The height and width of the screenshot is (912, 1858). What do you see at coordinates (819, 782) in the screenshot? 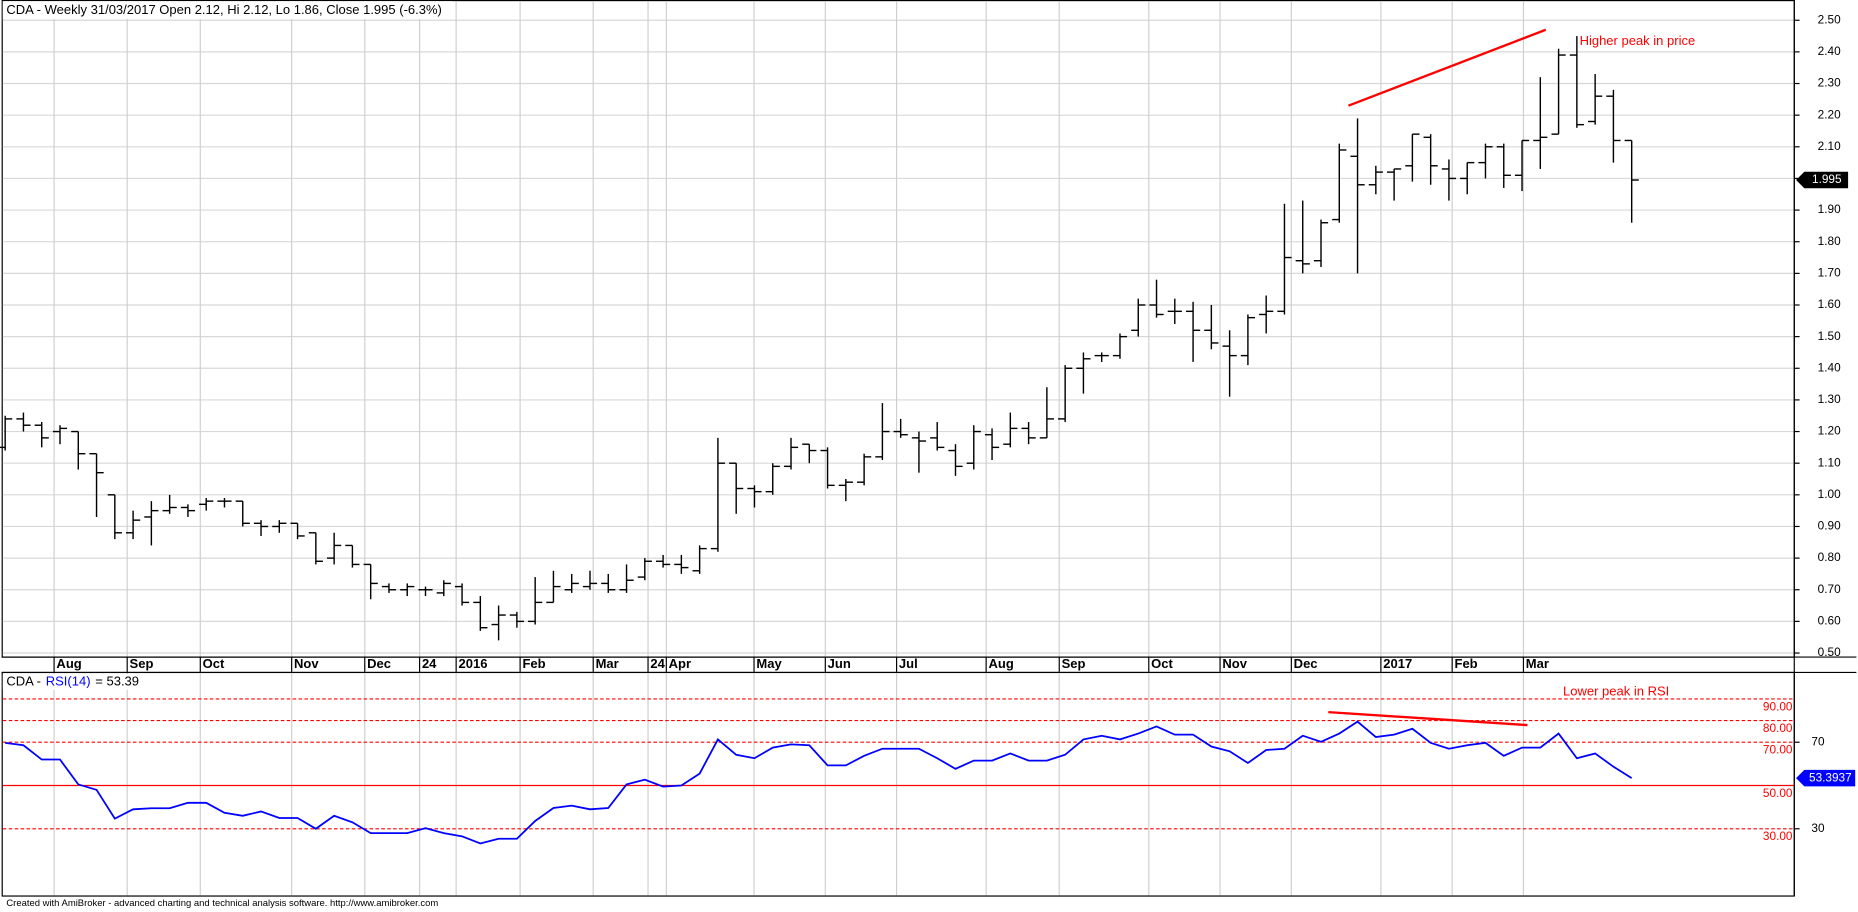
I see `rsi-line` at bounding box center [819, 782].